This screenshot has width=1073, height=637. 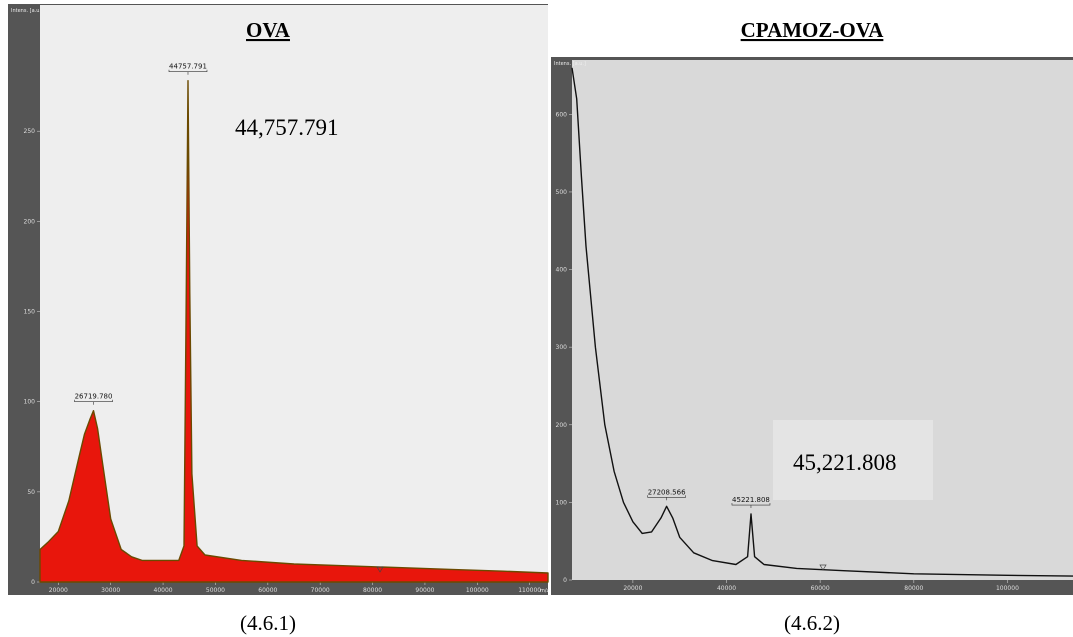 What do you see at coordinates (268, 623) in the screenshot?
I see `caption: (4.6.1)` at bounding box center [268, 623].